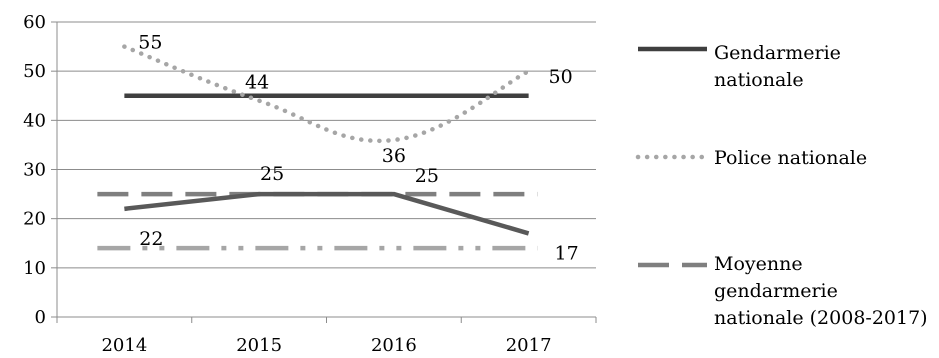 The width and height of the screenshot is (939, 358). I want to click on legend-label: nationale, so click(759, 80).